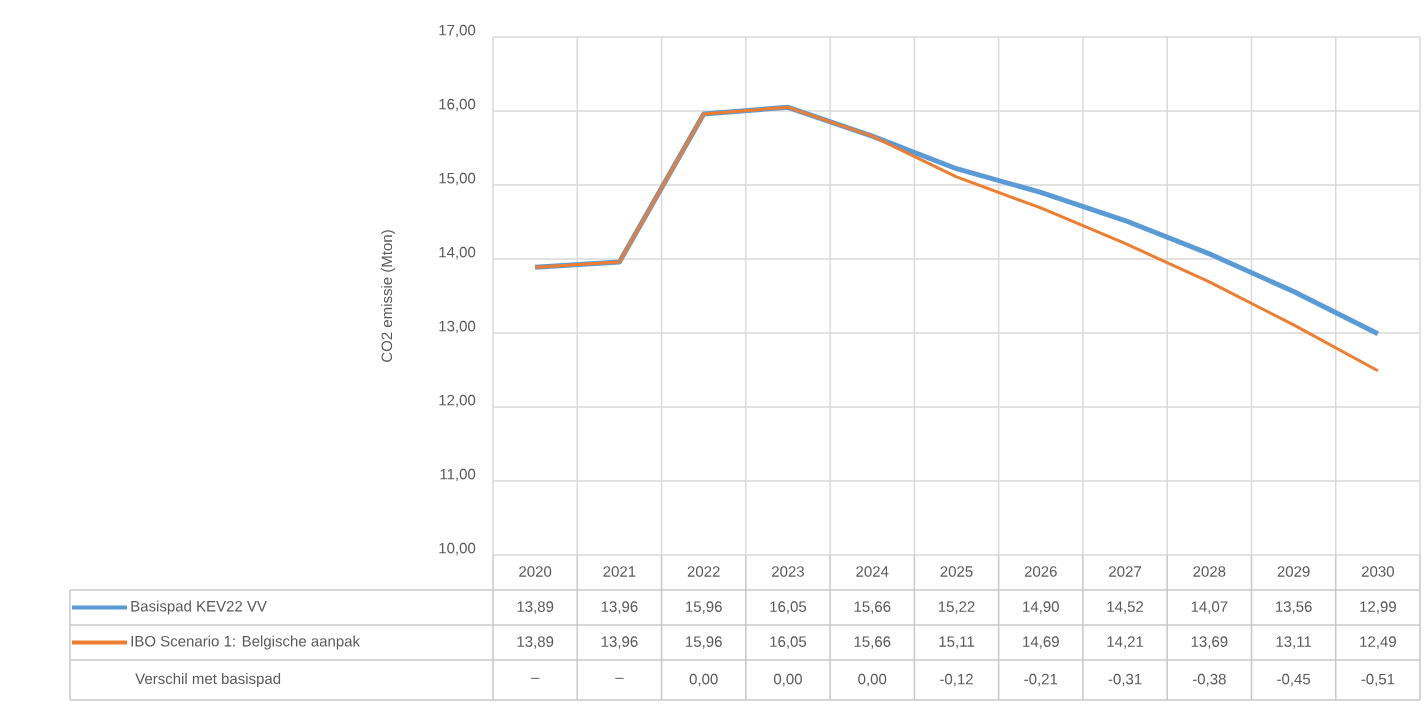 This screenshot has height=720, width=1426. I want to click on text: -0,51, so click(1378, 680).